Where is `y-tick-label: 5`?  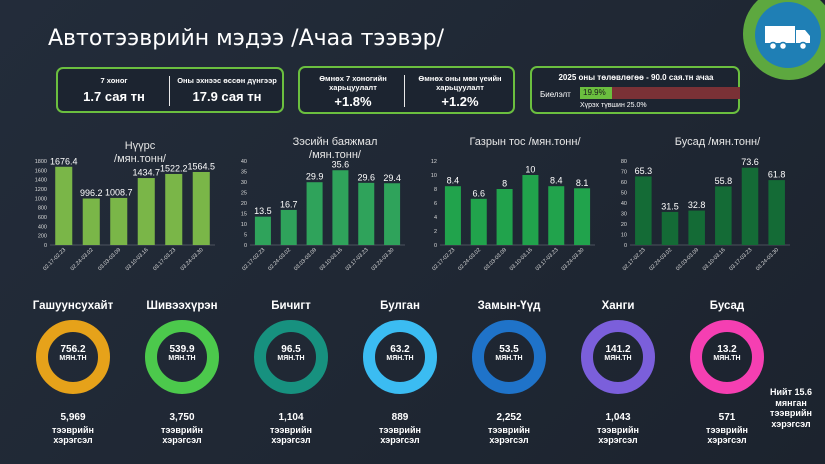 y-tick-label: 5 is located at coordinates (245, 236).